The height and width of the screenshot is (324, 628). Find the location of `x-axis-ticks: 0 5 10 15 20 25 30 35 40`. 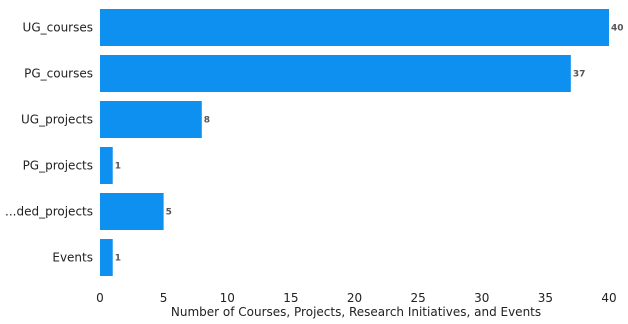

x-axis-ticks: 0 5 10 15 20 25 30 35 40 is located at coordinates (356, 298).